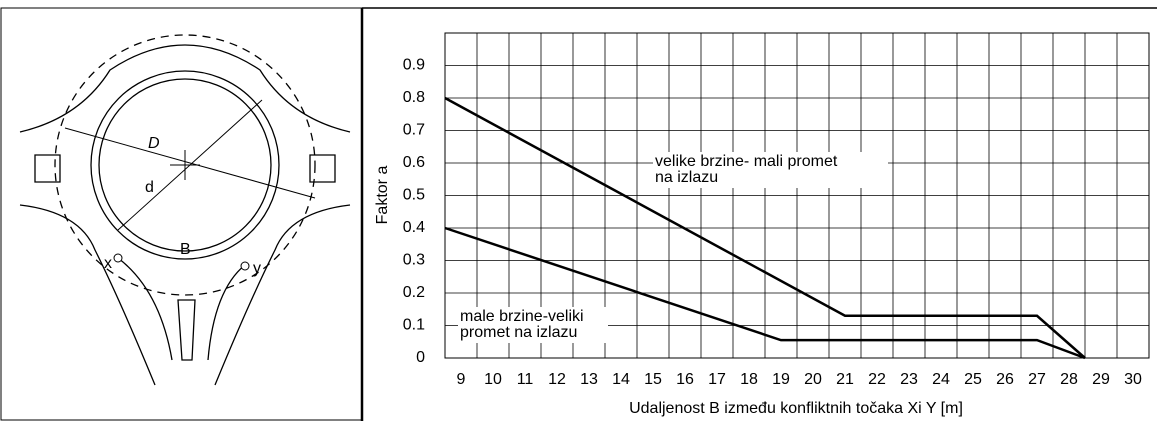  What do you see at coordinates (414, 325) in the screenshot?
I see `y-tick-label: 0.1` at bounding box center [414, 325].